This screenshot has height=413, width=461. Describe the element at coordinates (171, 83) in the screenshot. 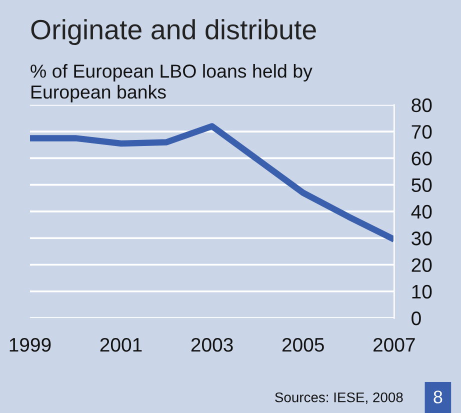

I see `chart-subtitle: % of European LBO loans held by European banks` at that location.